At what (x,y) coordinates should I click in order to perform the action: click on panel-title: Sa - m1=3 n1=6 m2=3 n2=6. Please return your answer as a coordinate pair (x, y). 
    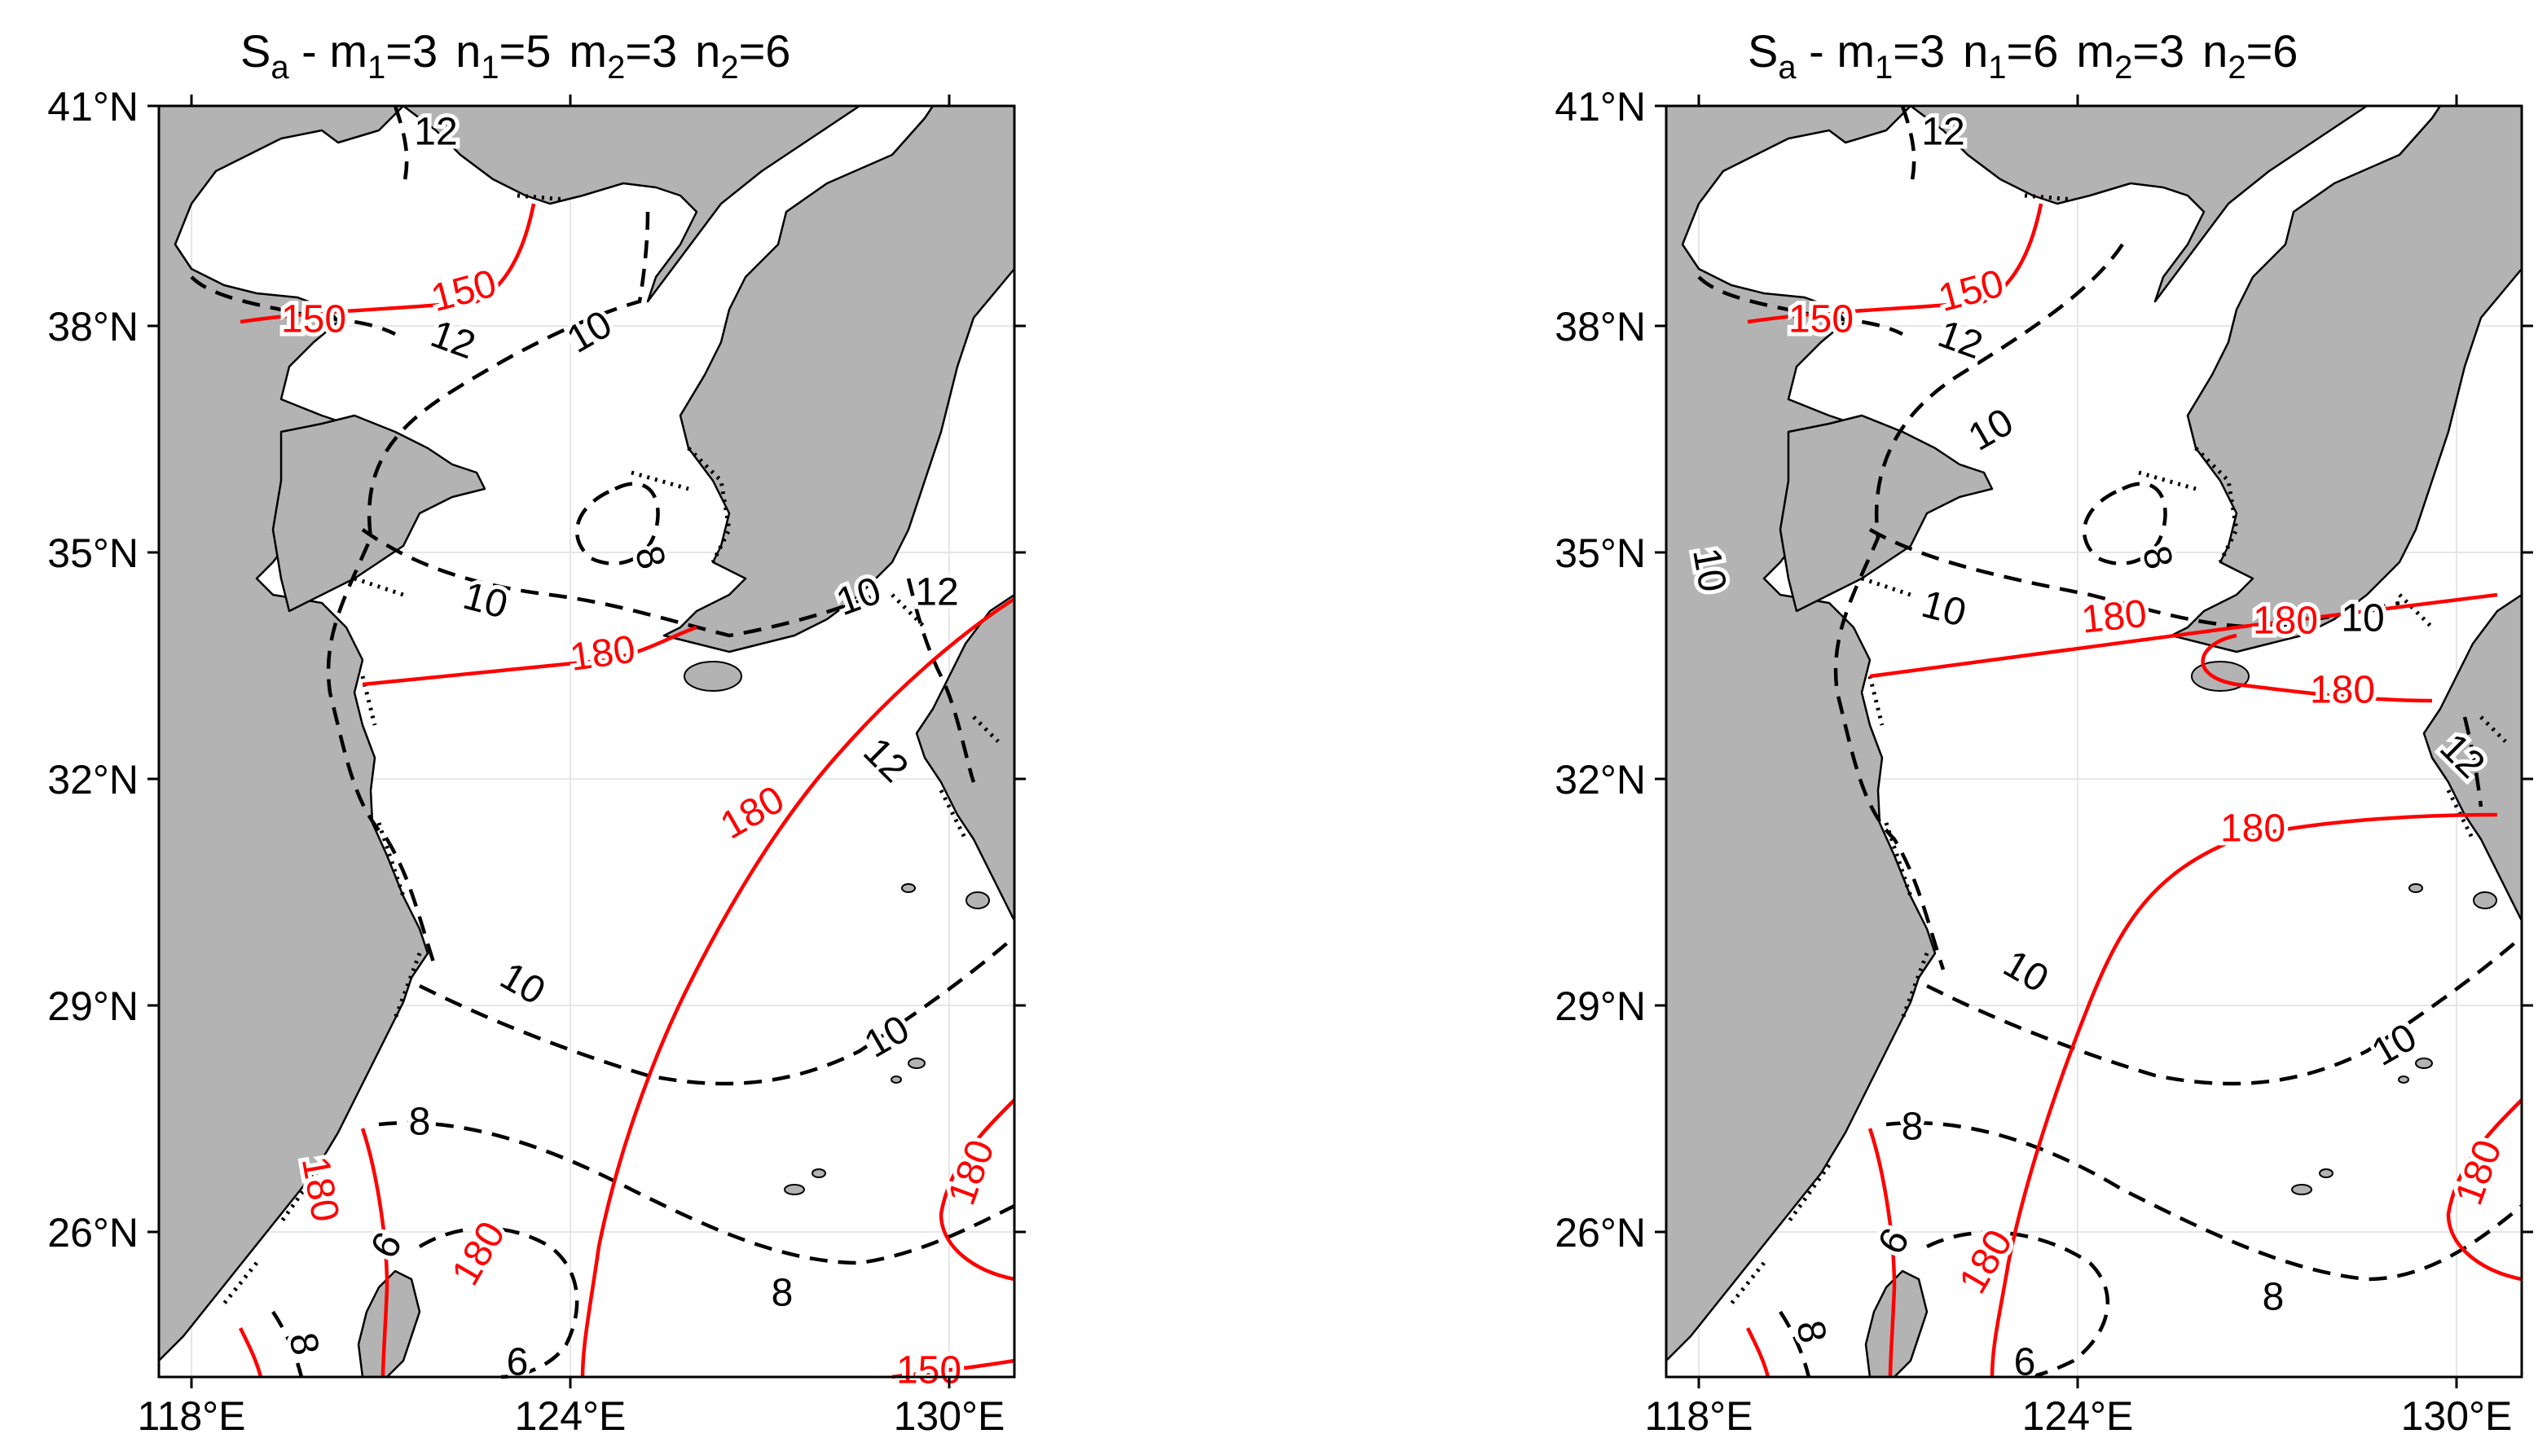
    Looking at the image, I should click on (2023, 55).